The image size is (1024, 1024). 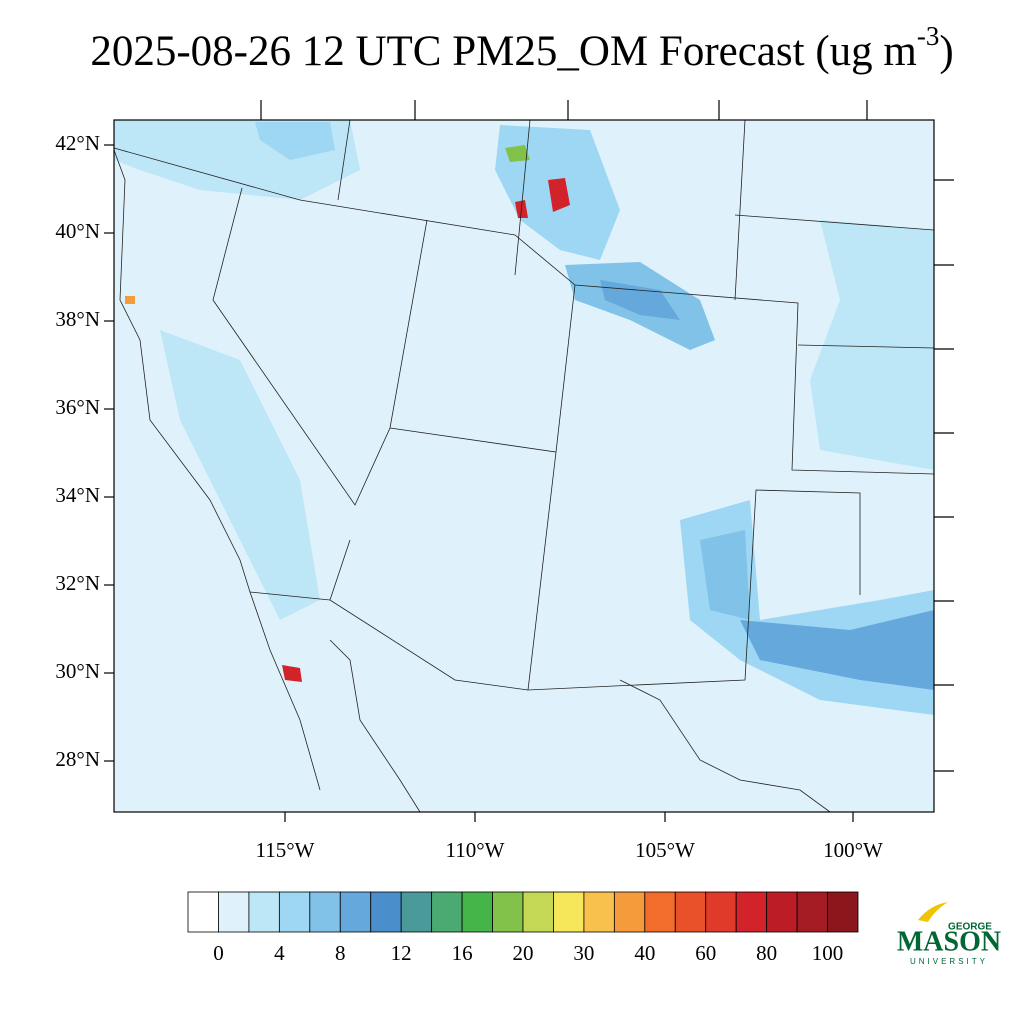 What do you see at coordinates (77, 319) in the screenshot?
I see `lat-label: 38°N` at bounding box center [77, 319].